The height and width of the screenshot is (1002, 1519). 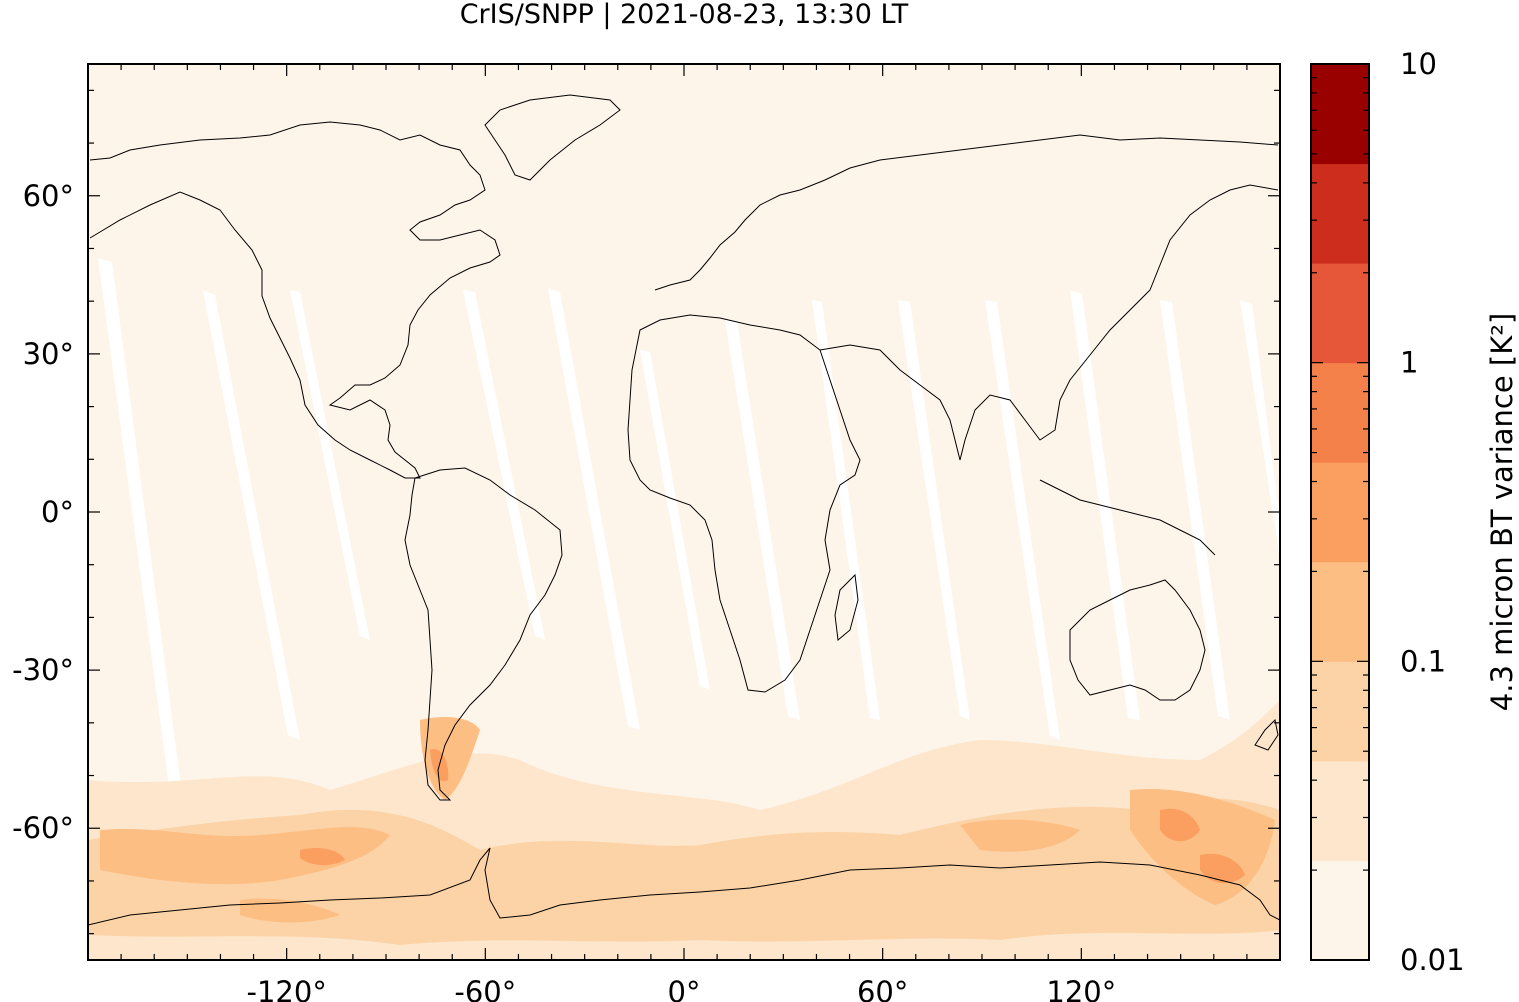 I want to click on colorbar-frame, so click(x=1340, y=512).